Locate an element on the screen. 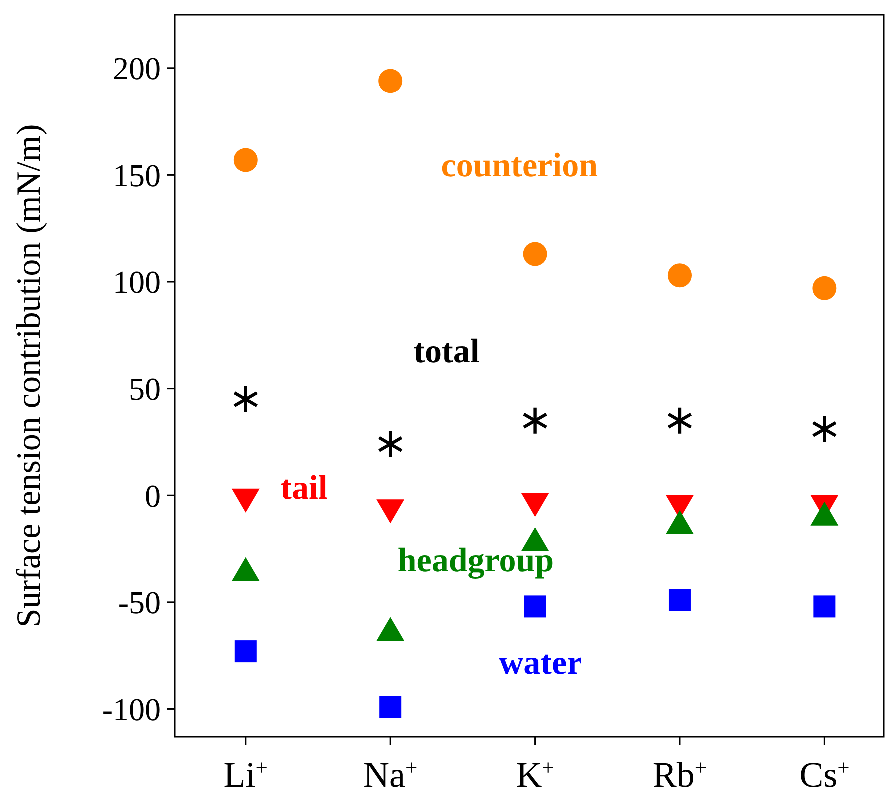 Image resolution: width=885 pixels, height=811 pixels. y-tick-label: 100 is located at coordinates (137, 282).